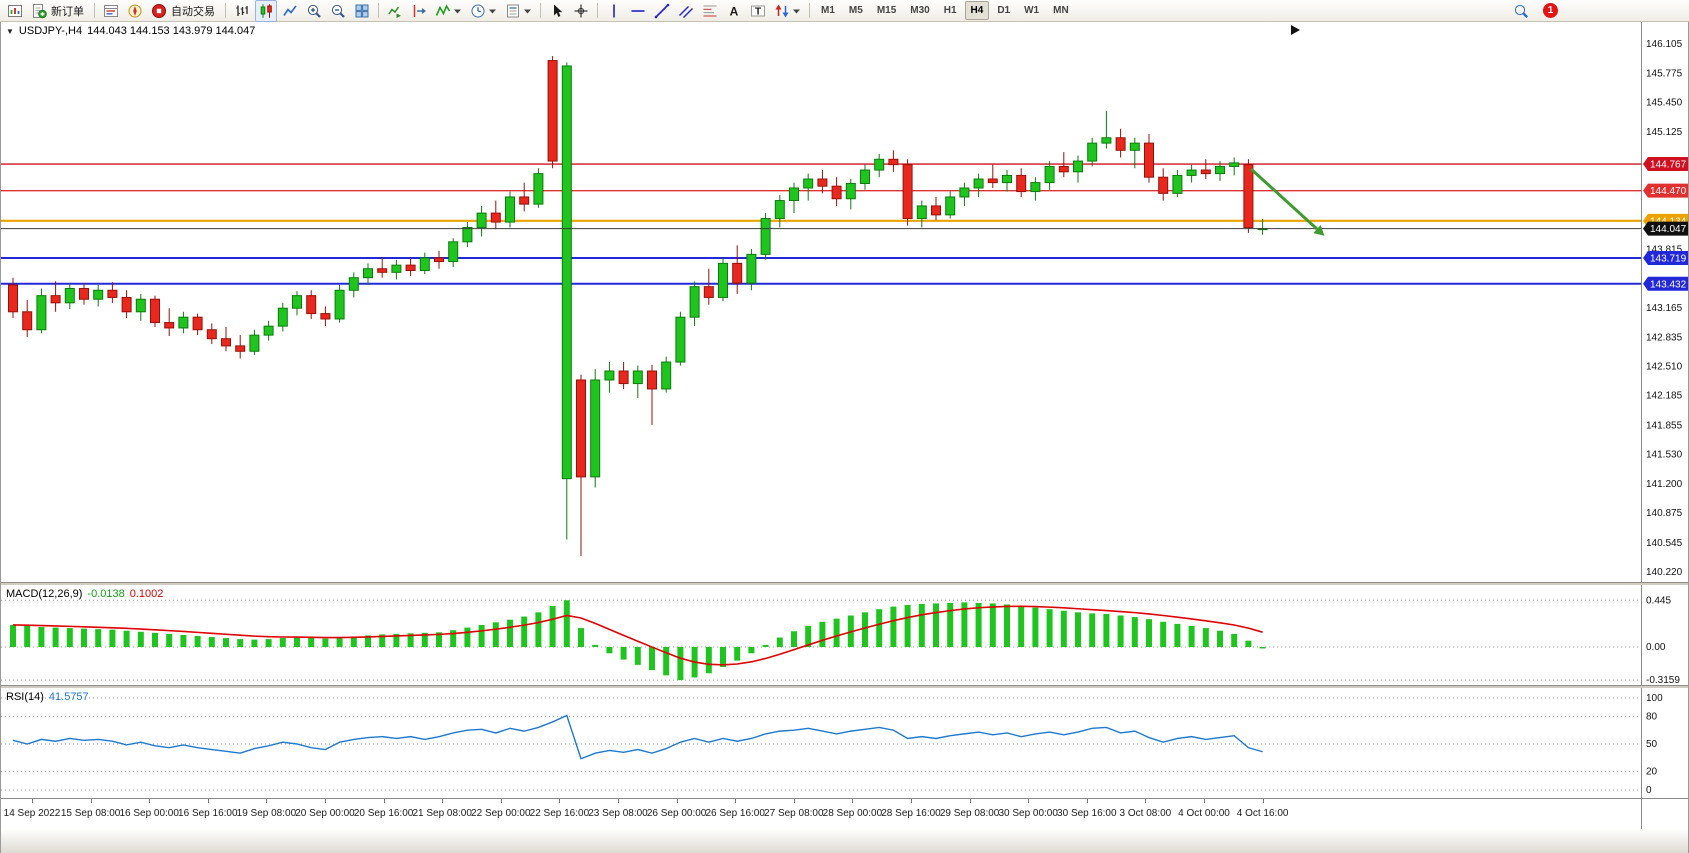 This screenshot has height=853, width=1689. I want to click on search-icon, so click(1521, 11).